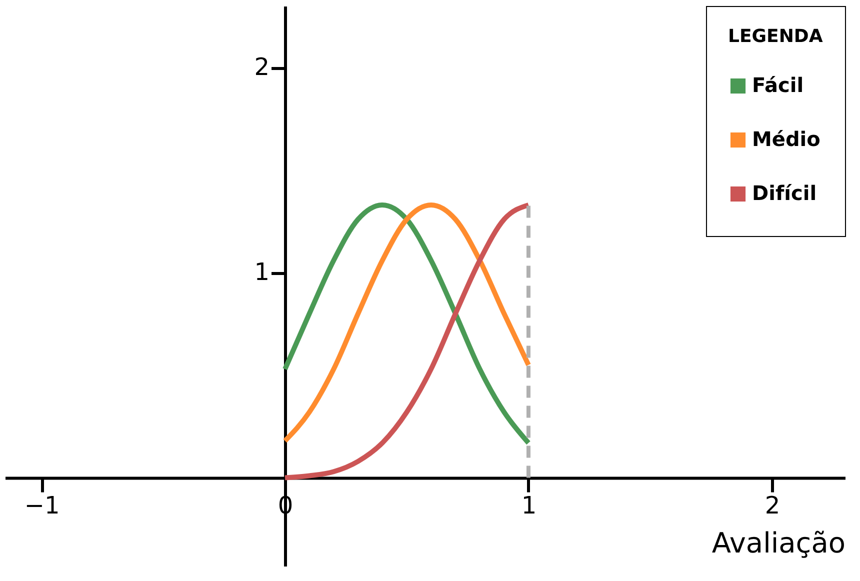 This screenshot has height=581, width=860. Describe the element at coordinates (779, 543) in the screenshot. I see `x-axis-title: Avaliação` at that location.